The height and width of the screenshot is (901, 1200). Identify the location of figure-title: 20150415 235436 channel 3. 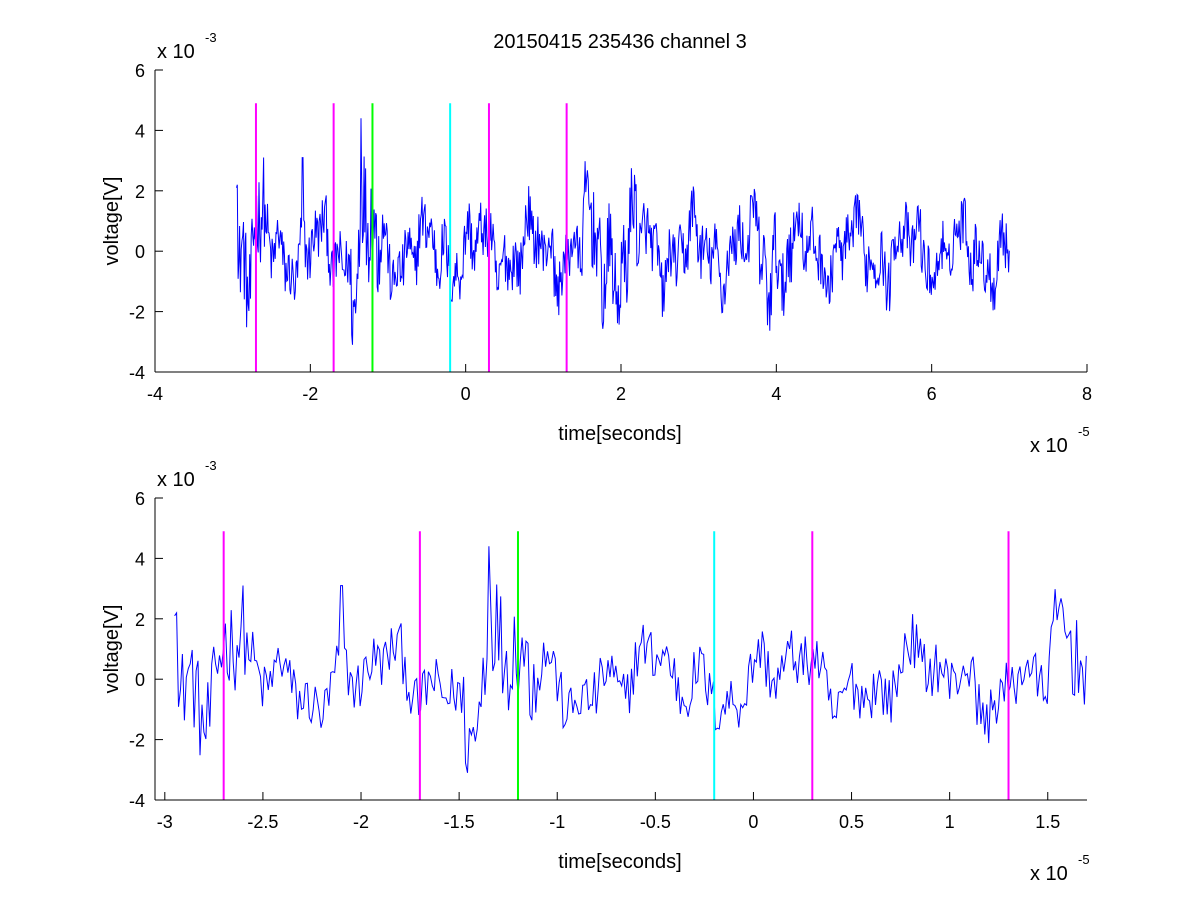
(620, 42).